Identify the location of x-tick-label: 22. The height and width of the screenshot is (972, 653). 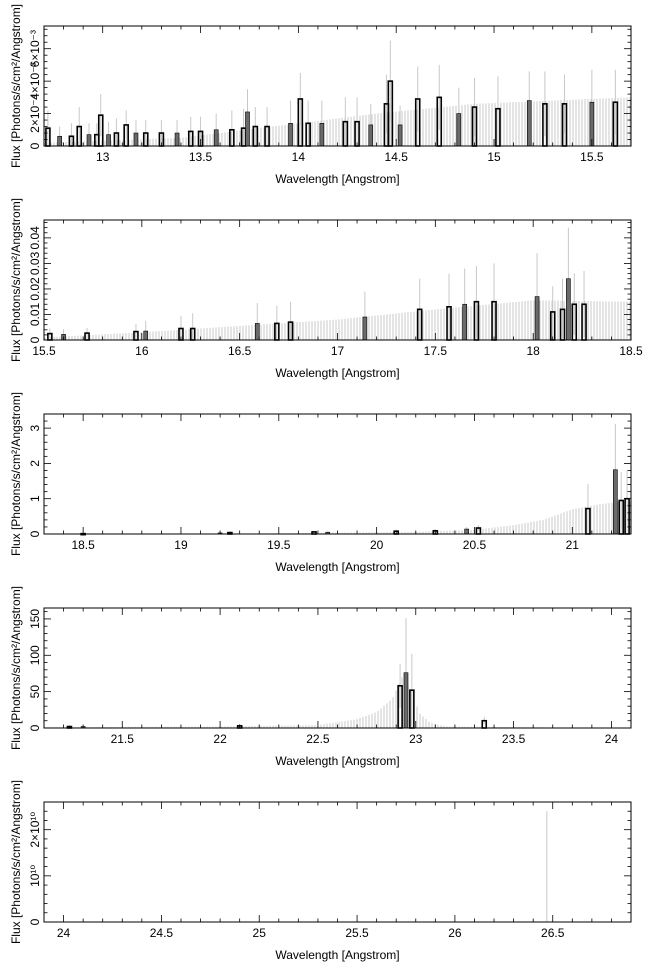
(220, 739).